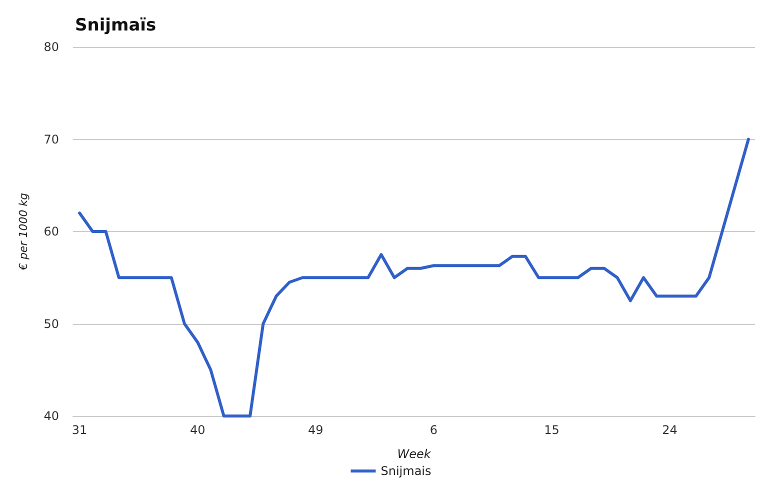 The height and width of the screenshot is (488, 782). What do you see at coordinates (316, 430) in the screenshot?
I see `x-tick-label: 49` at bounding box center [316, 430].